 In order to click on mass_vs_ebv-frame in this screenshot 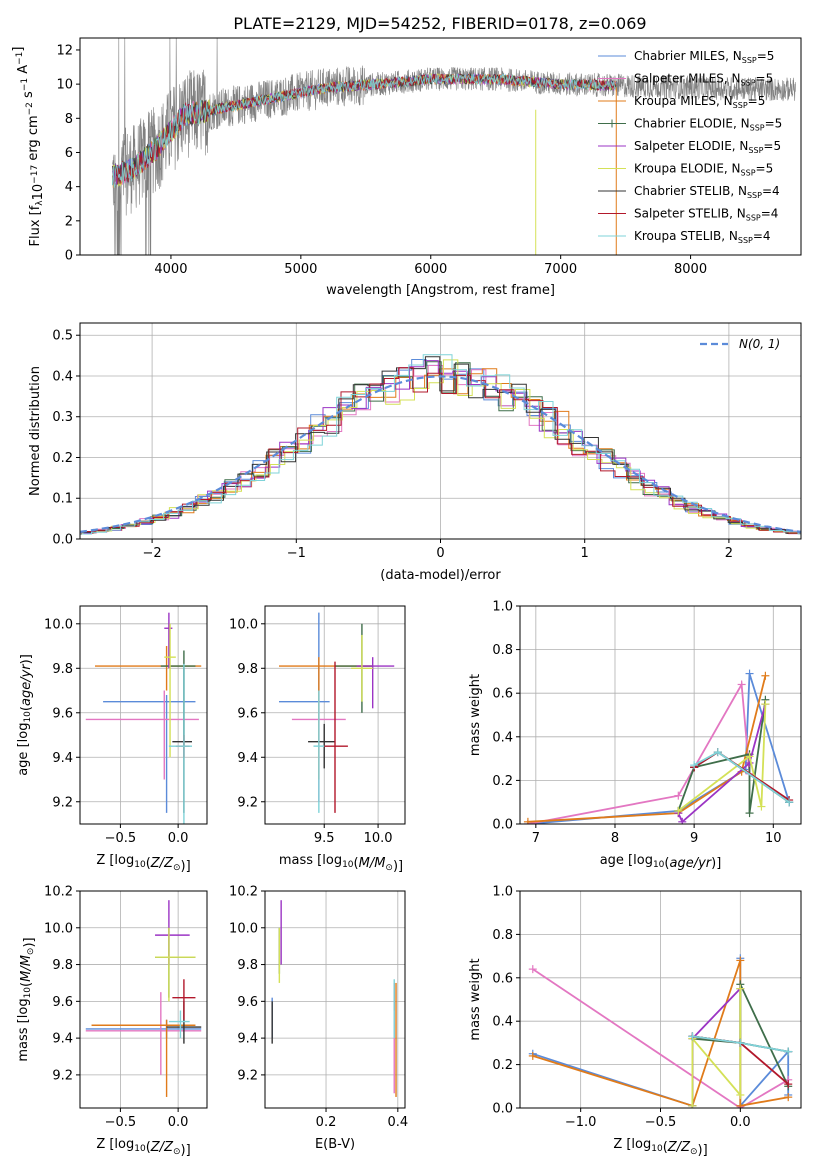, I will do `click(335, 999)`.